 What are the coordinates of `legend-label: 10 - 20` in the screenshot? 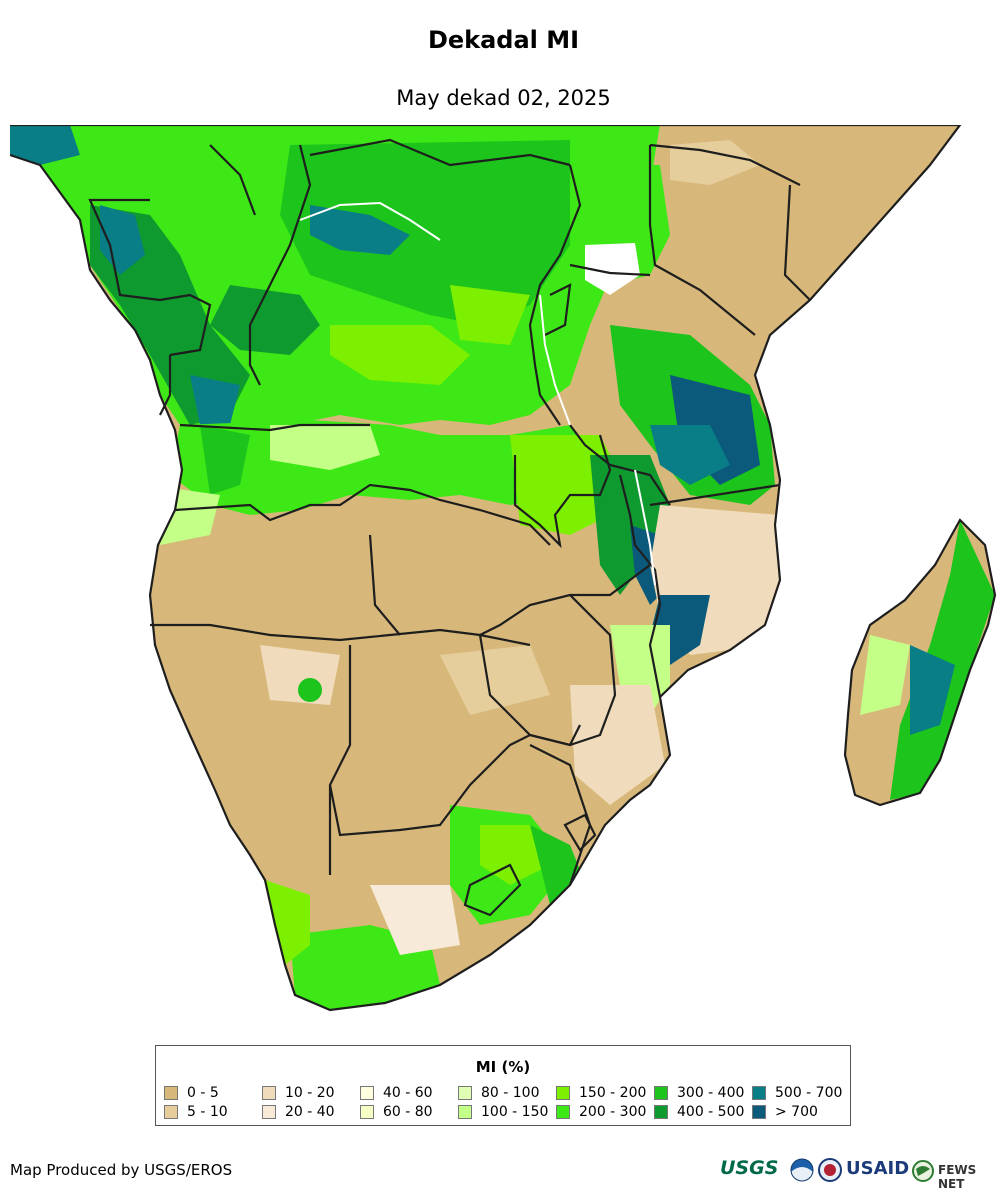 It's located at (310, 1093).